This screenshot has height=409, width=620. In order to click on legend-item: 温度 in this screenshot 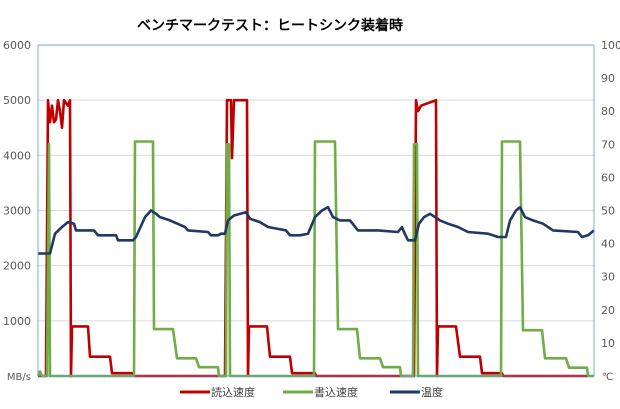, I will do `click(416, 392)`.